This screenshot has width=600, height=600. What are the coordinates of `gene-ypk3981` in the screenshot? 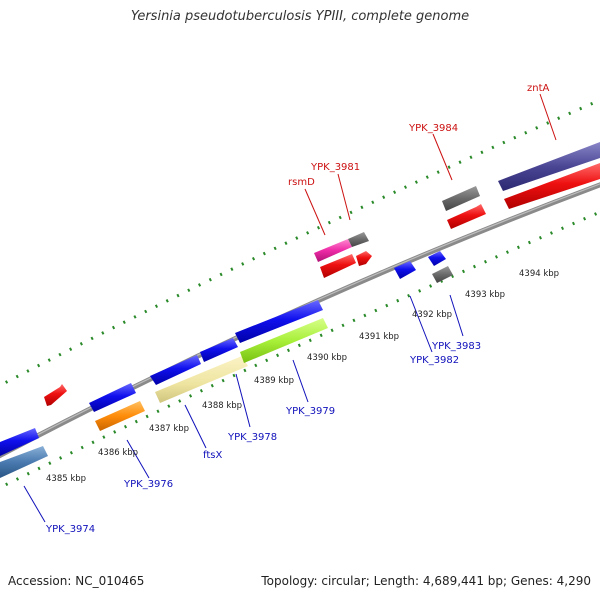 It's located at (358, 239).